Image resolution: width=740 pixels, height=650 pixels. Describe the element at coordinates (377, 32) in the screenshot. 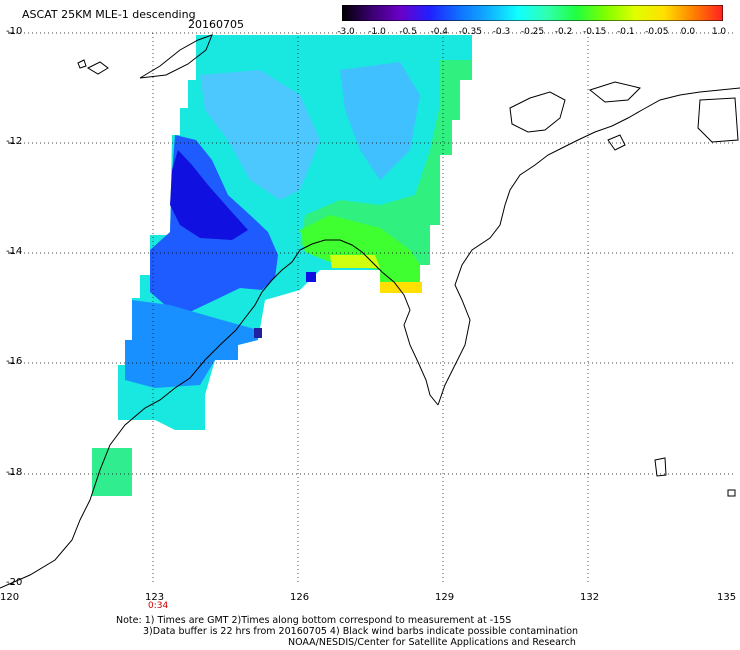

I see `colorbar-label: -1.0` at that location.